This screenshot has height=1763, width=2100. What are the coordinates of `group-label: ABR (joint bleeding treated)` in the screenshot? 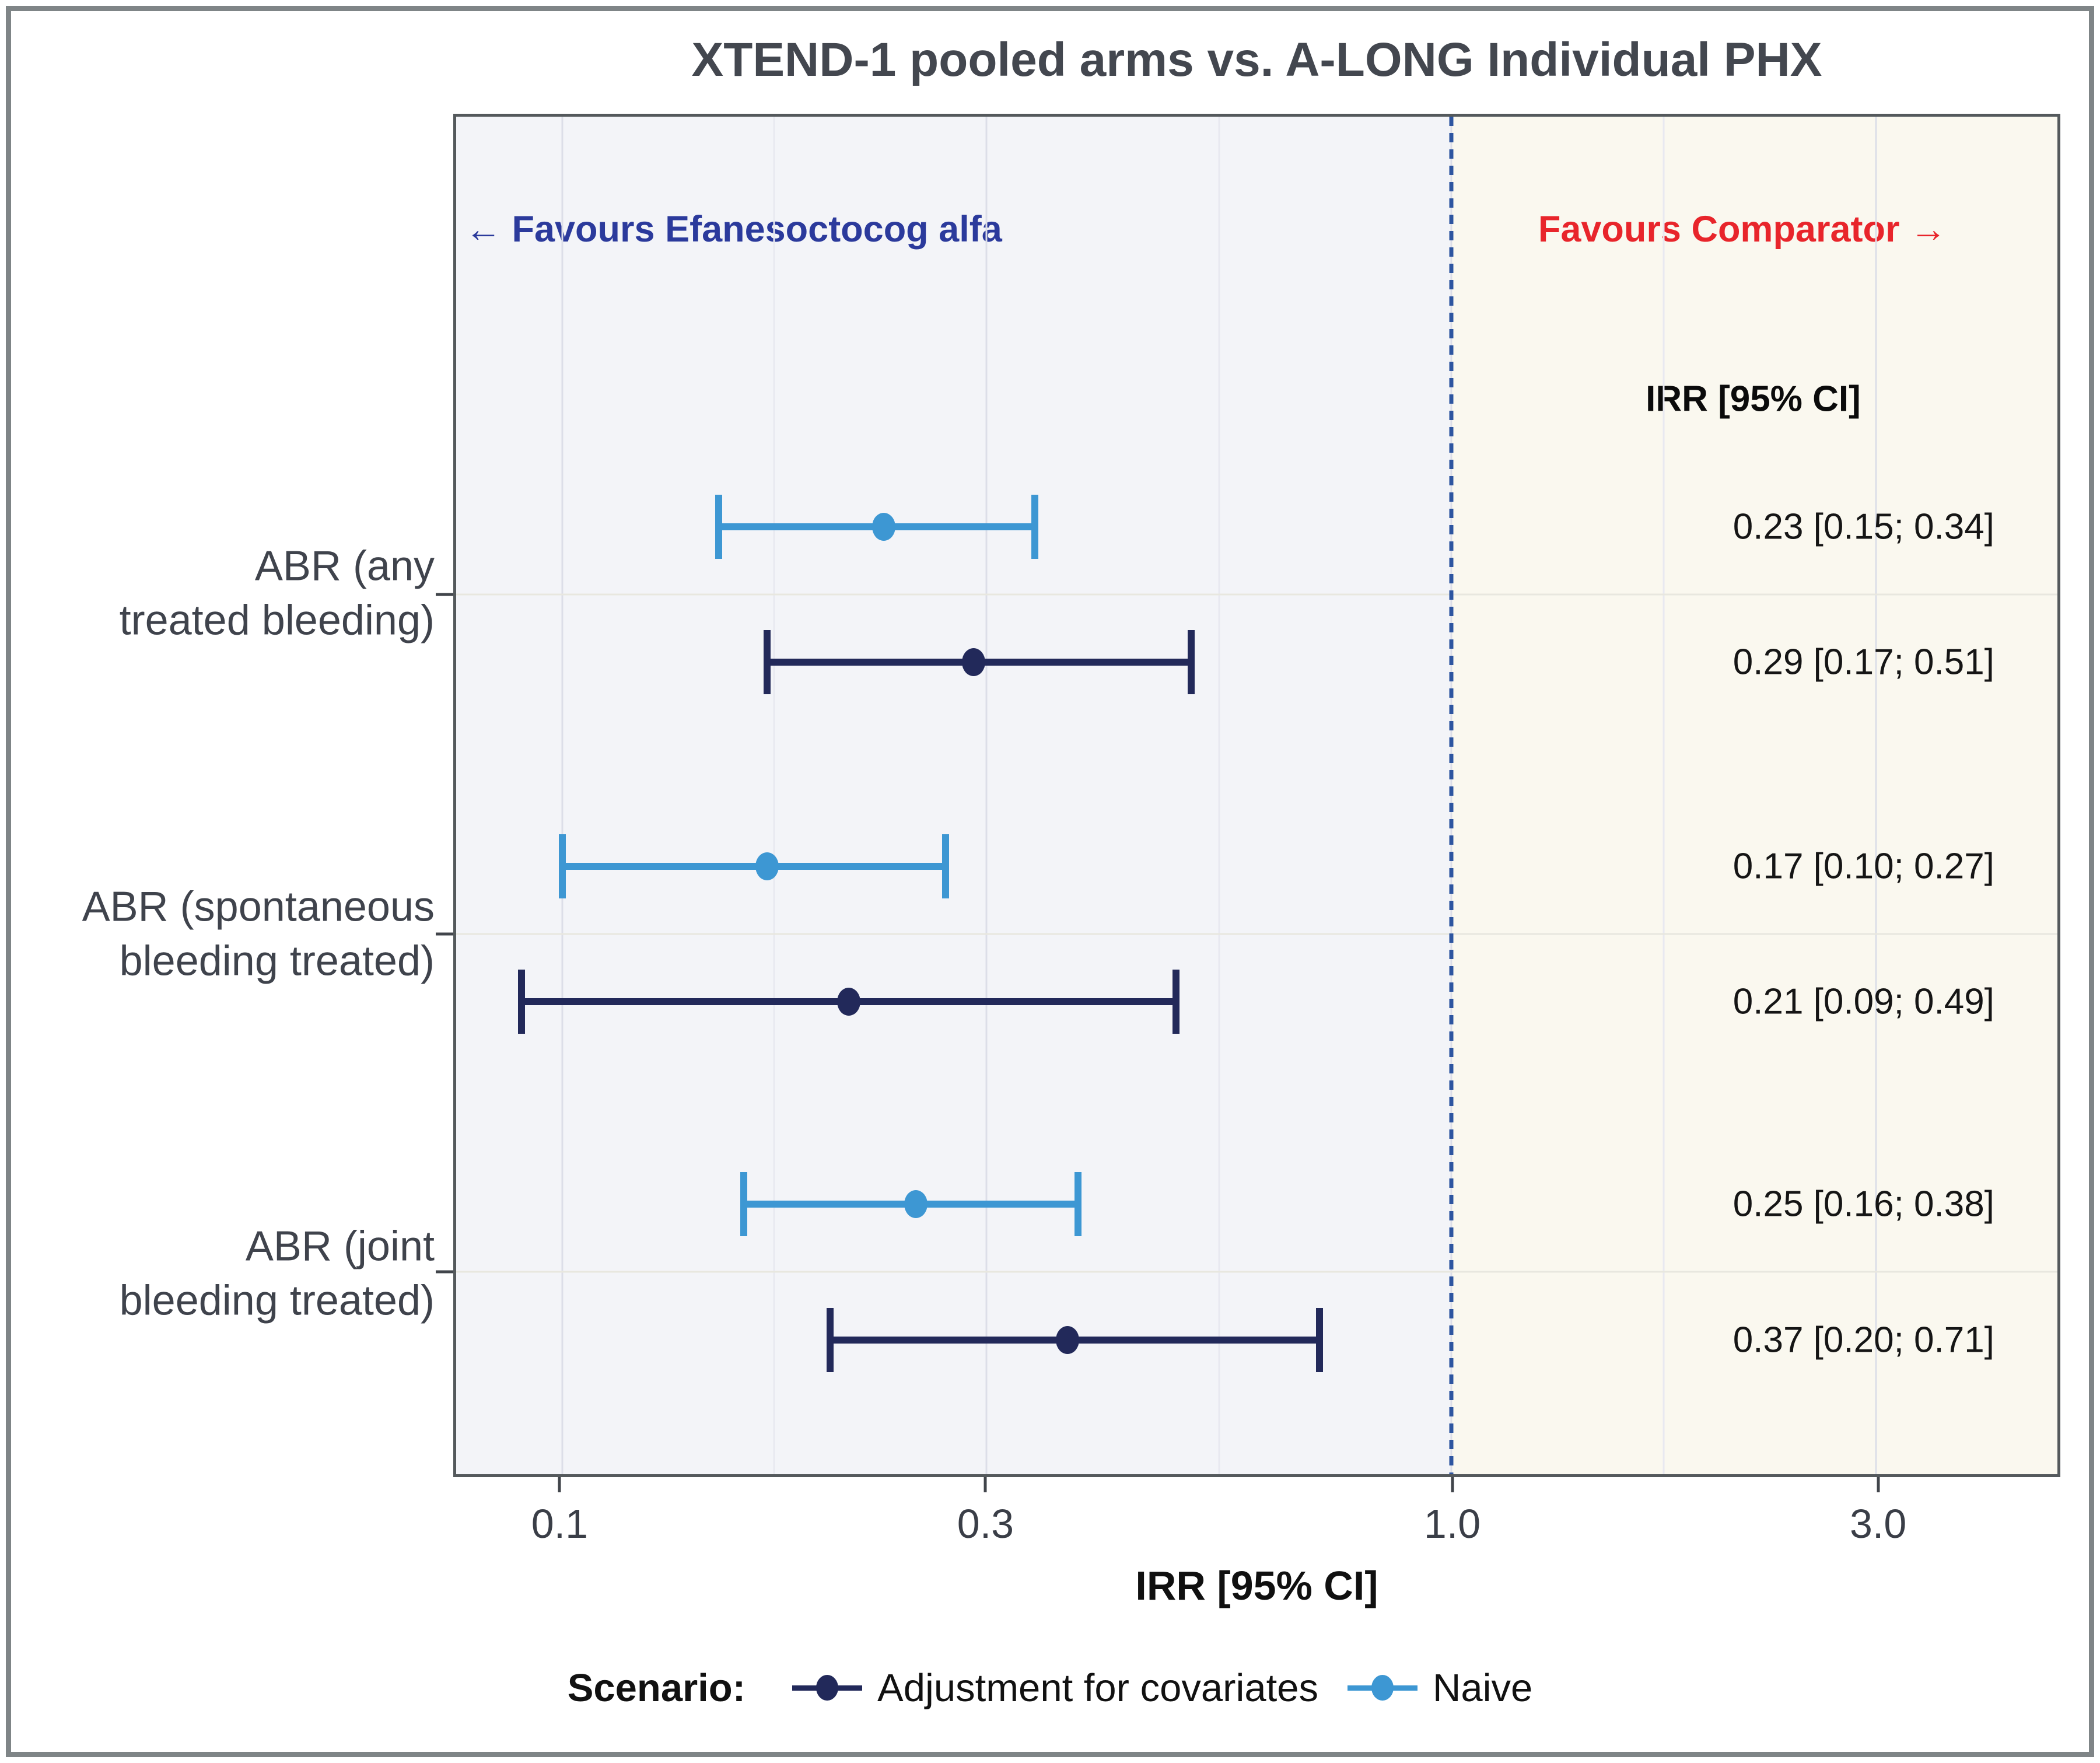 It's located at (277, 1274).